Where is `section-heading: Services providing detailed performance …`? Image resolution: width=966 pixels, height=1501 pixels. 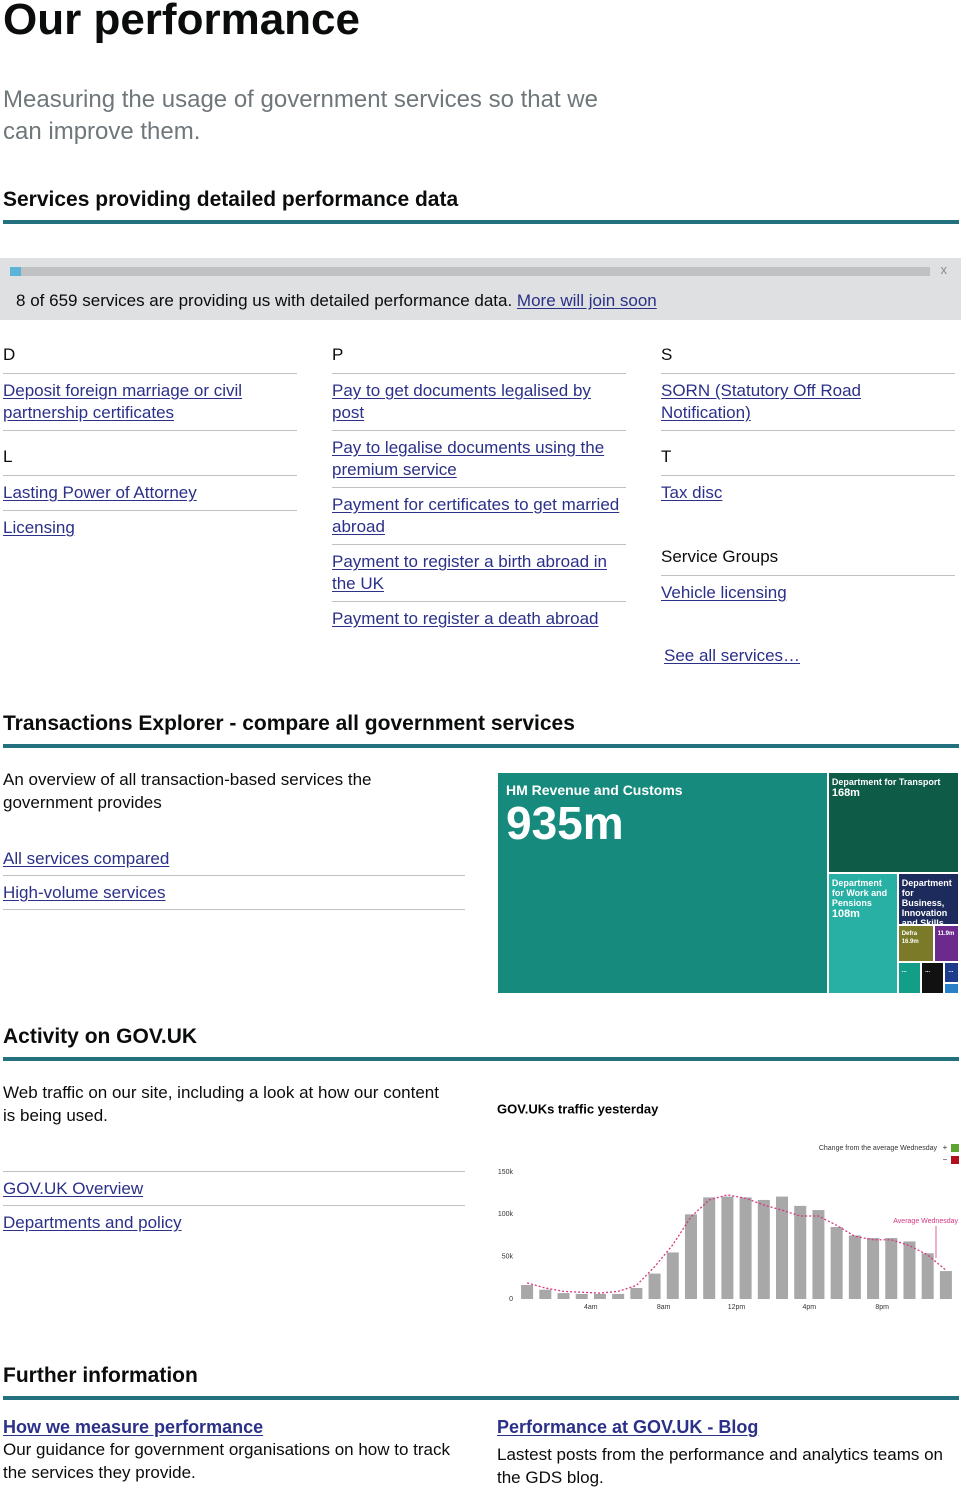 section-heading: Services providing detailed performance … is located at coordinates (481, 205).